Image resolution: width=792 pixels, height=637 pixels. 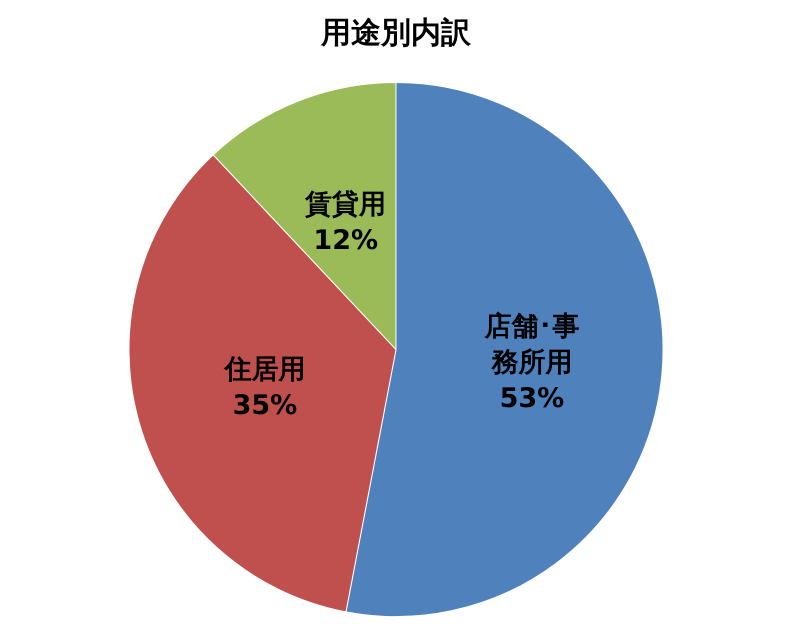 I want to click on chart-title: 用途別内訳, so click(x=396, y=33).